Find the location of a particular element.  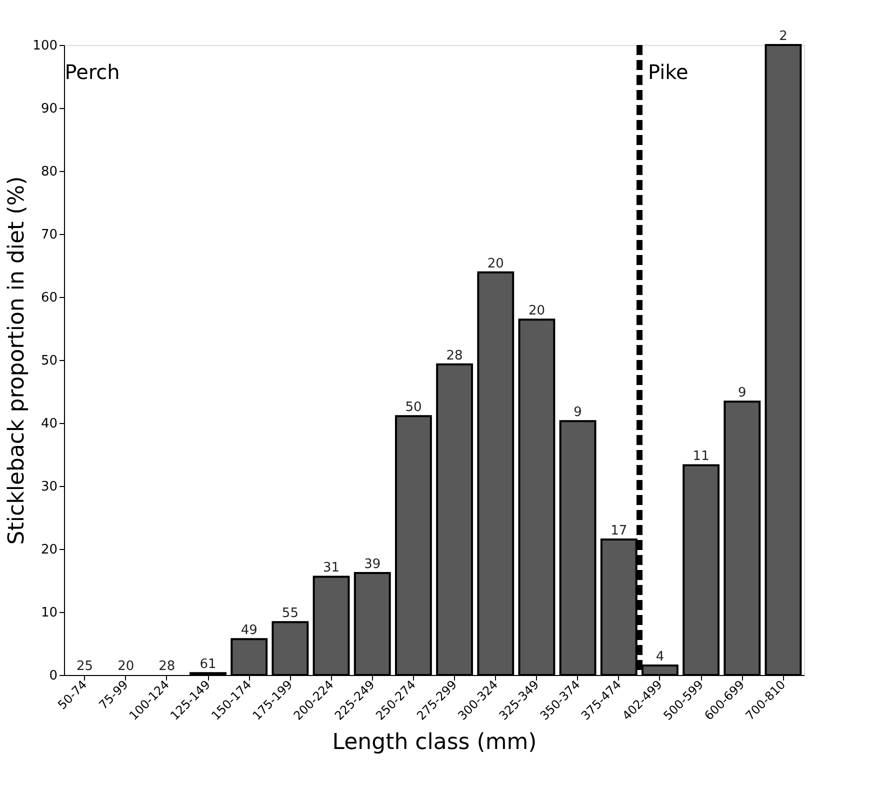

annotation: 2 is located at coordinates (783, 36).